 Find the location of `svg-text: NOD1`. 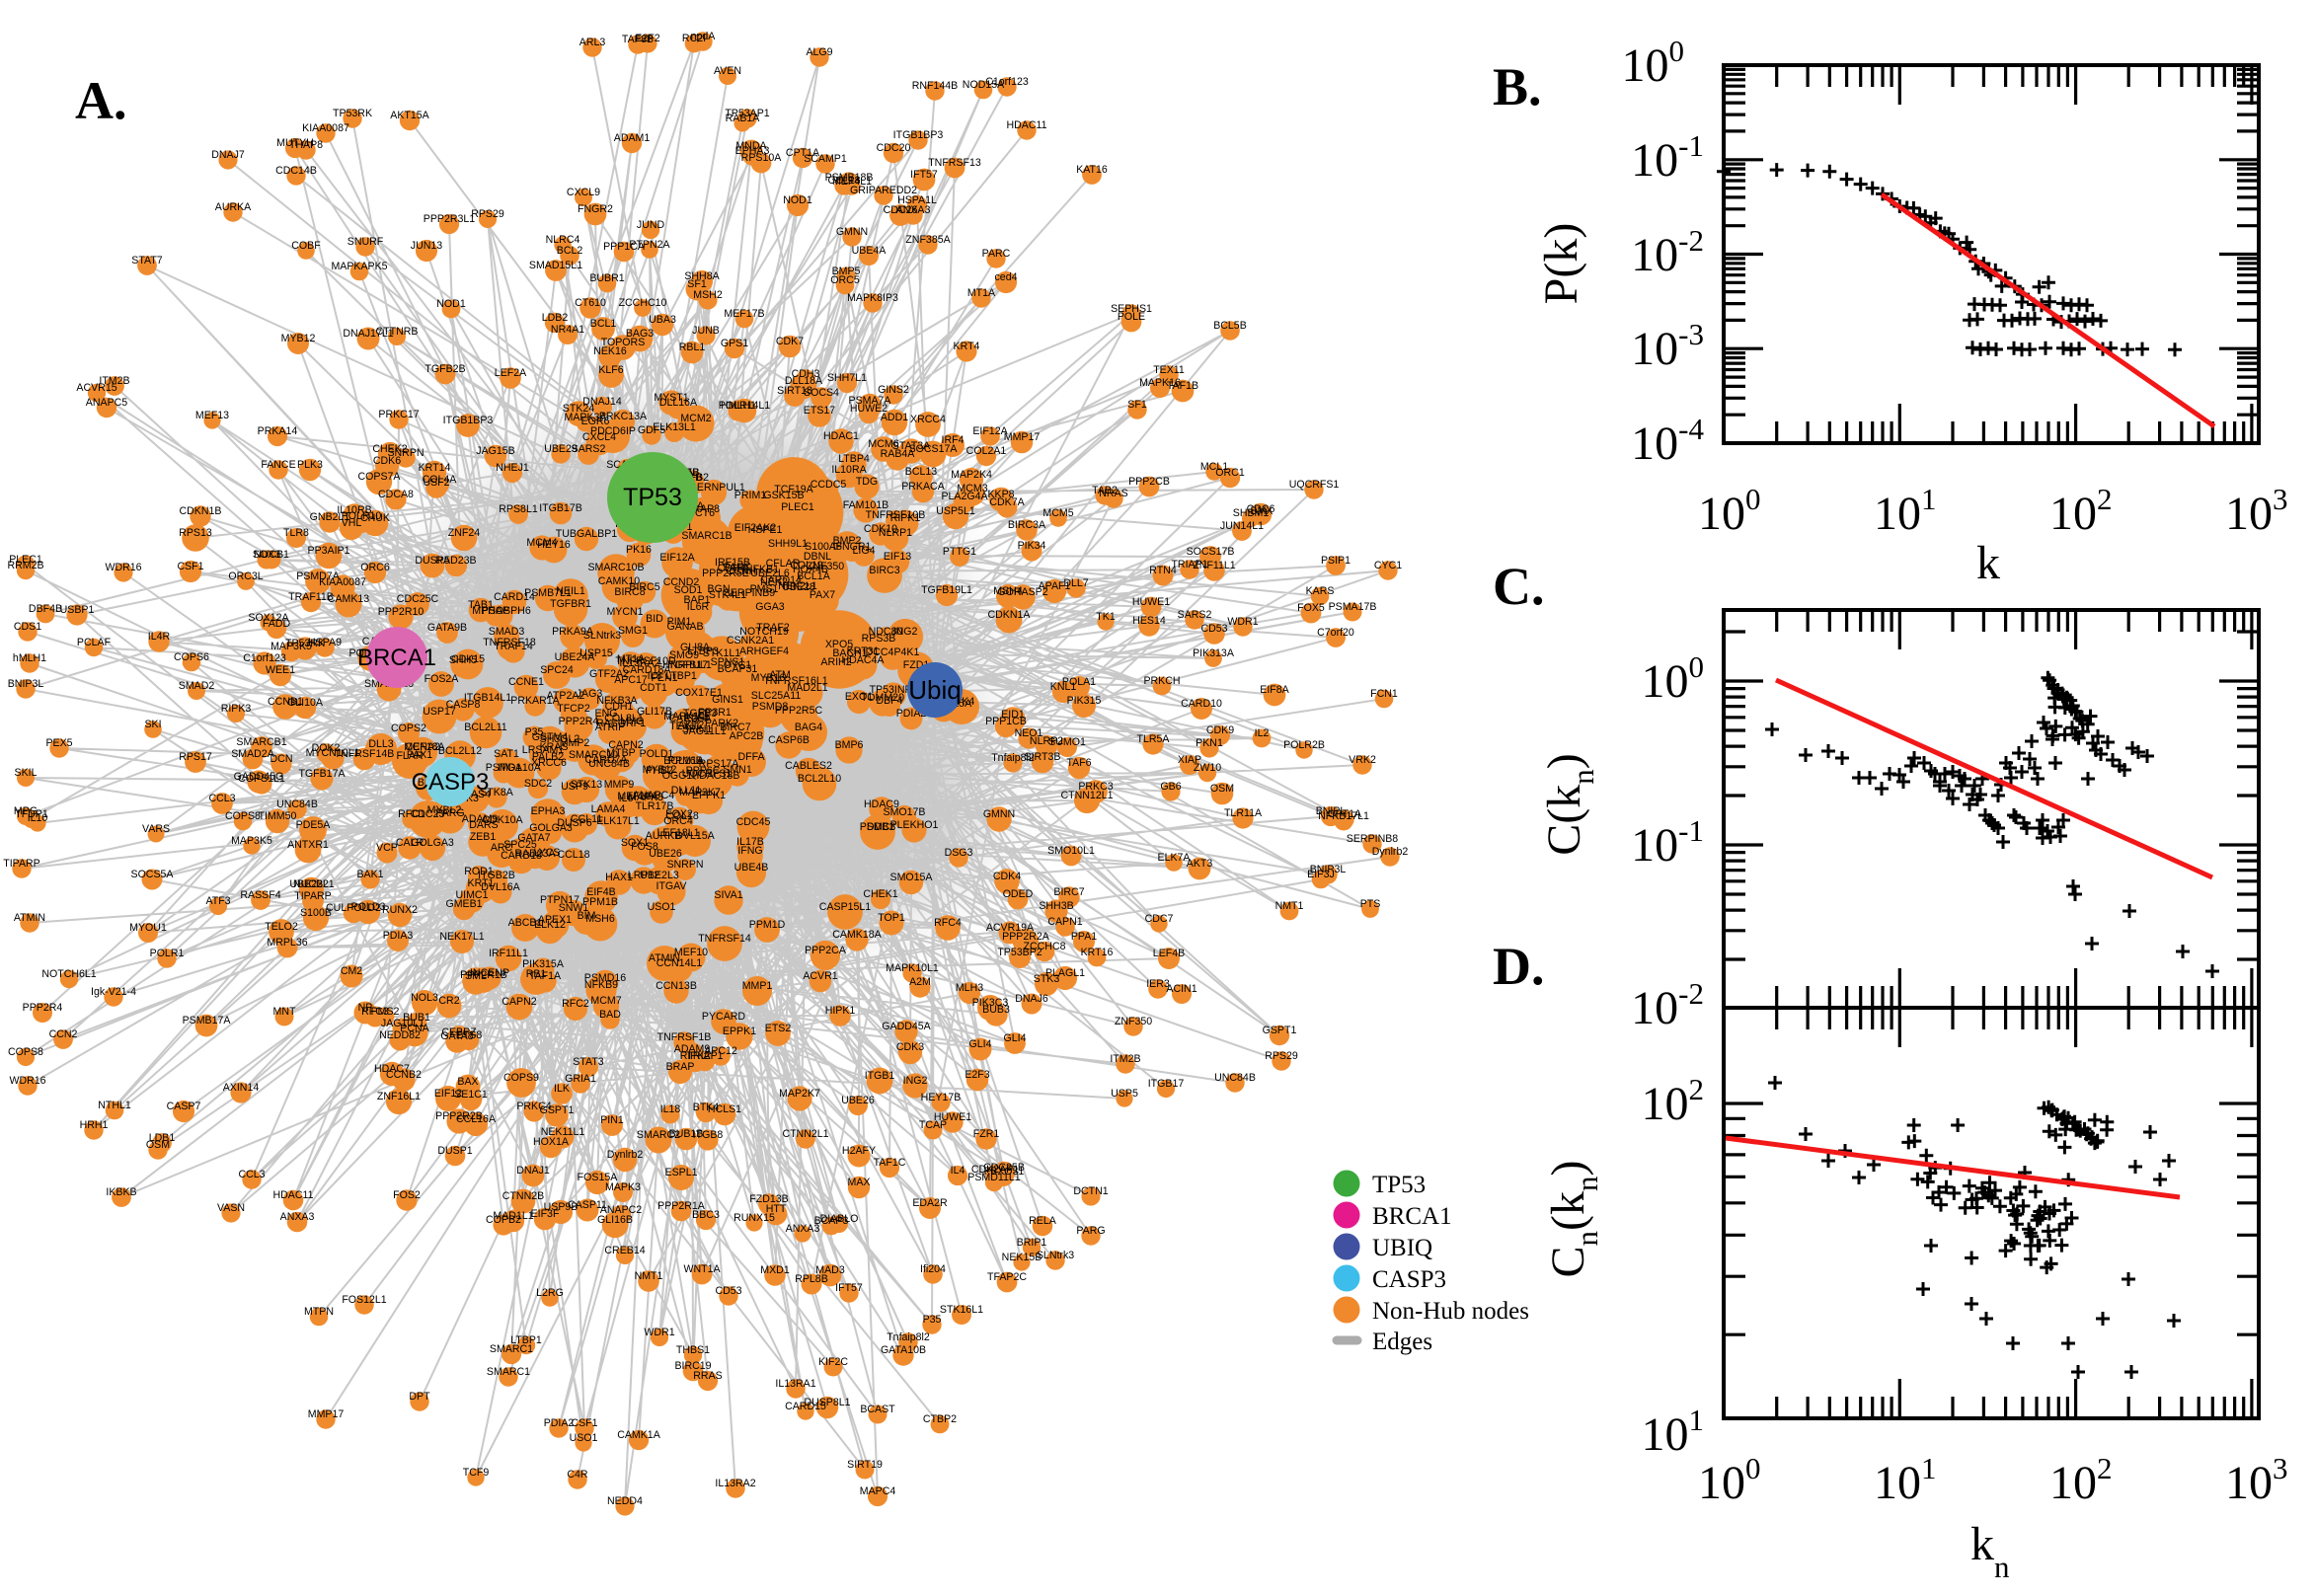

svg-text: NOD1 is located at coordinates (451, 304).